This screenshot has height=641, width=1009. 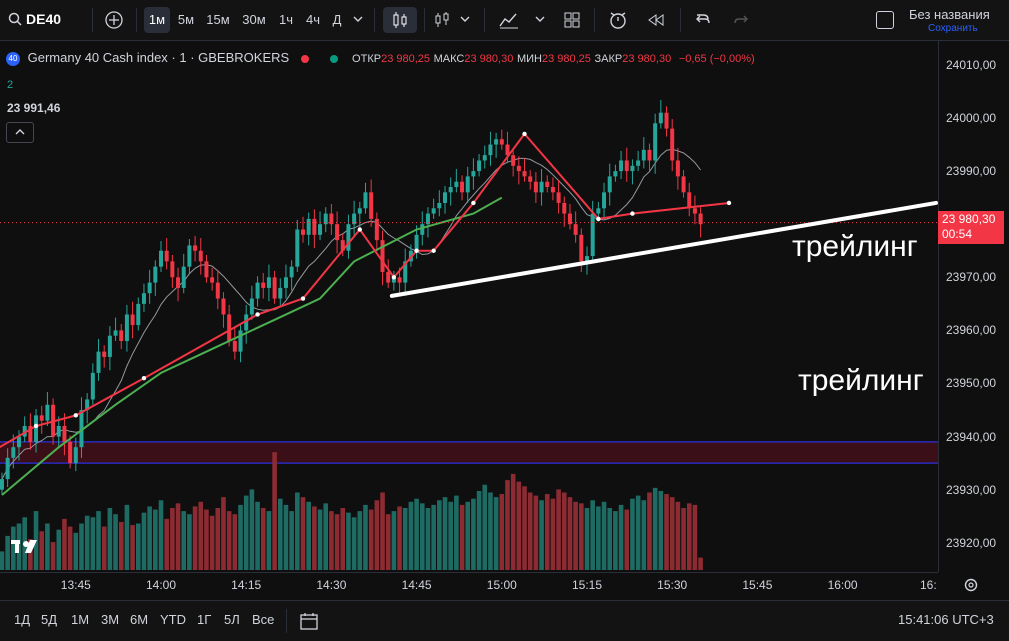 I want to click on price-axis, so click(x=973, y=306).